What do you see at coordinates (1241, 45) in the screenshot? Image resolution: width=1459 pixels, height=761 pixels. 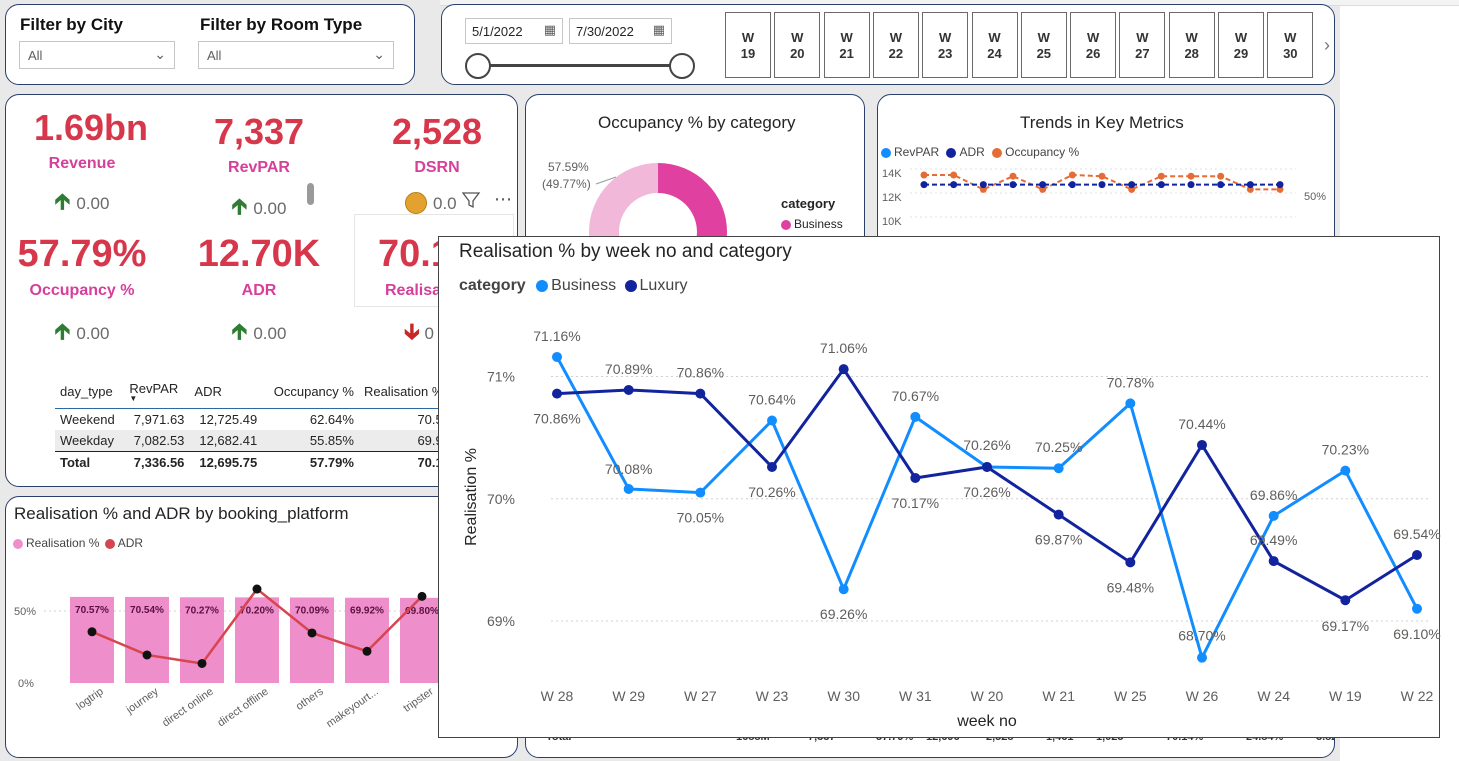 I see `week-button-29: W 29` at bounding box center [1241, 45].